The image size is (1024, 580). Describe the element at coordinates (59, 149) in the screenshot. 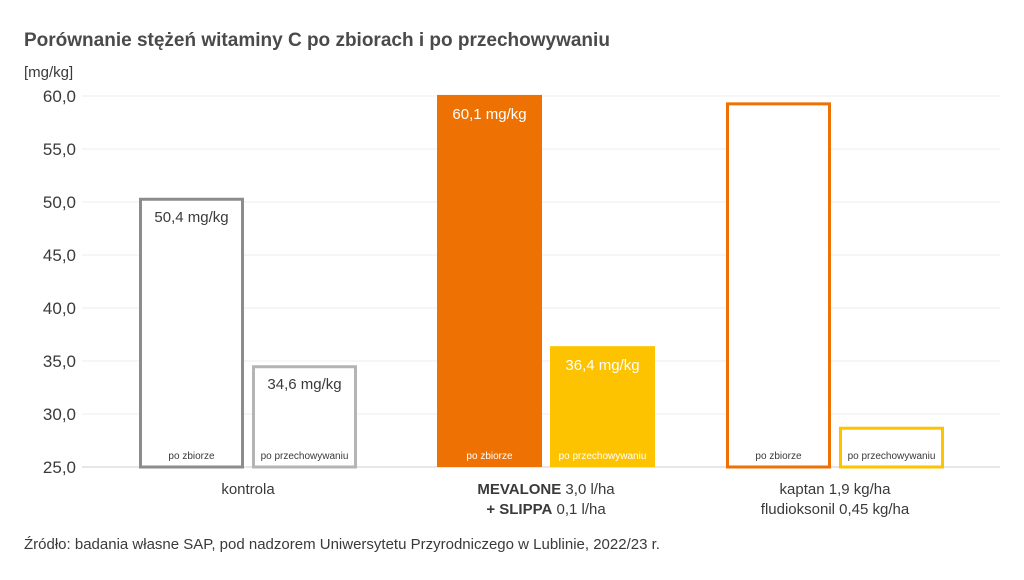

I see `y-tick-label: 55,0` at that location.